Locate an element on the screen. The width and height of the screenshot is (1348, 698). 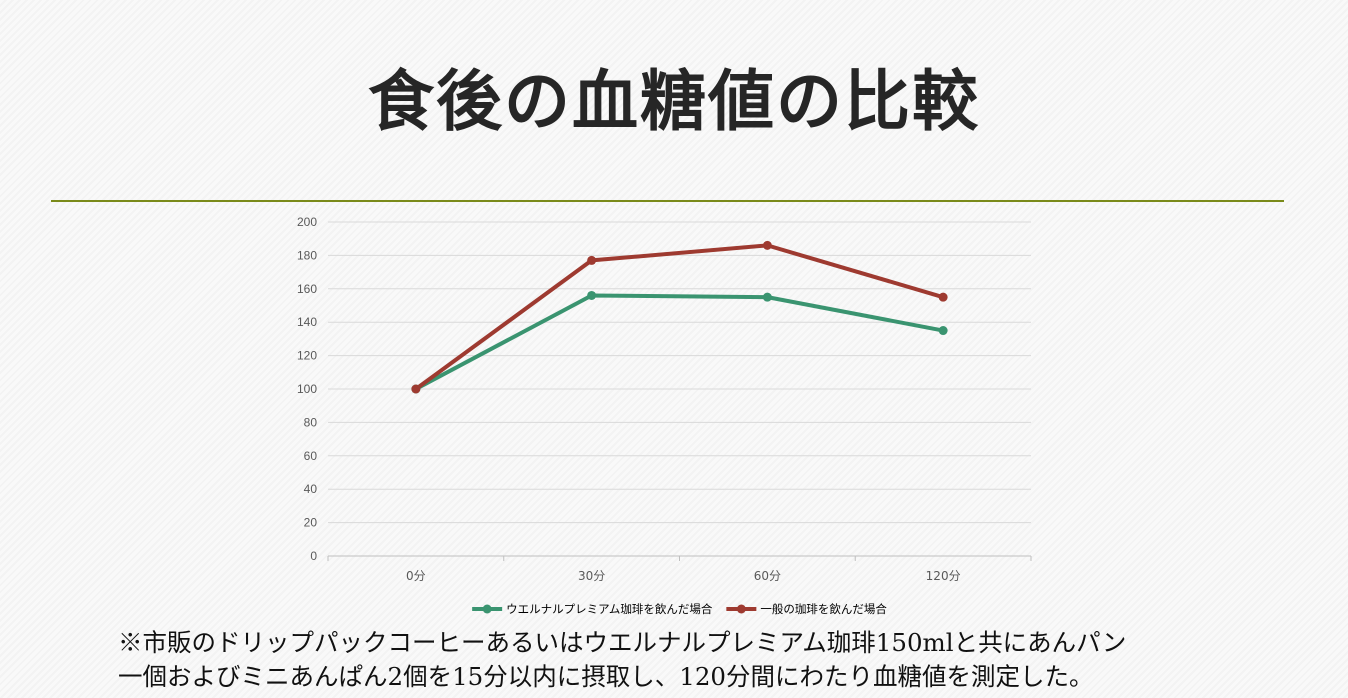
legend-item-2: 一般の珈琲を飲んだ場合 is located at coordinates (806, 609).